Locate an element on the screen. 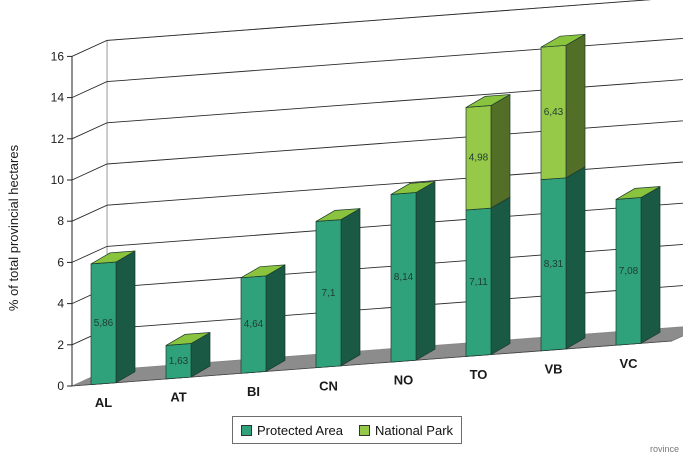 The height and width of the screenshot is (454, 683). legend-item-national-park: National Park is located at coordinates (406, 430).